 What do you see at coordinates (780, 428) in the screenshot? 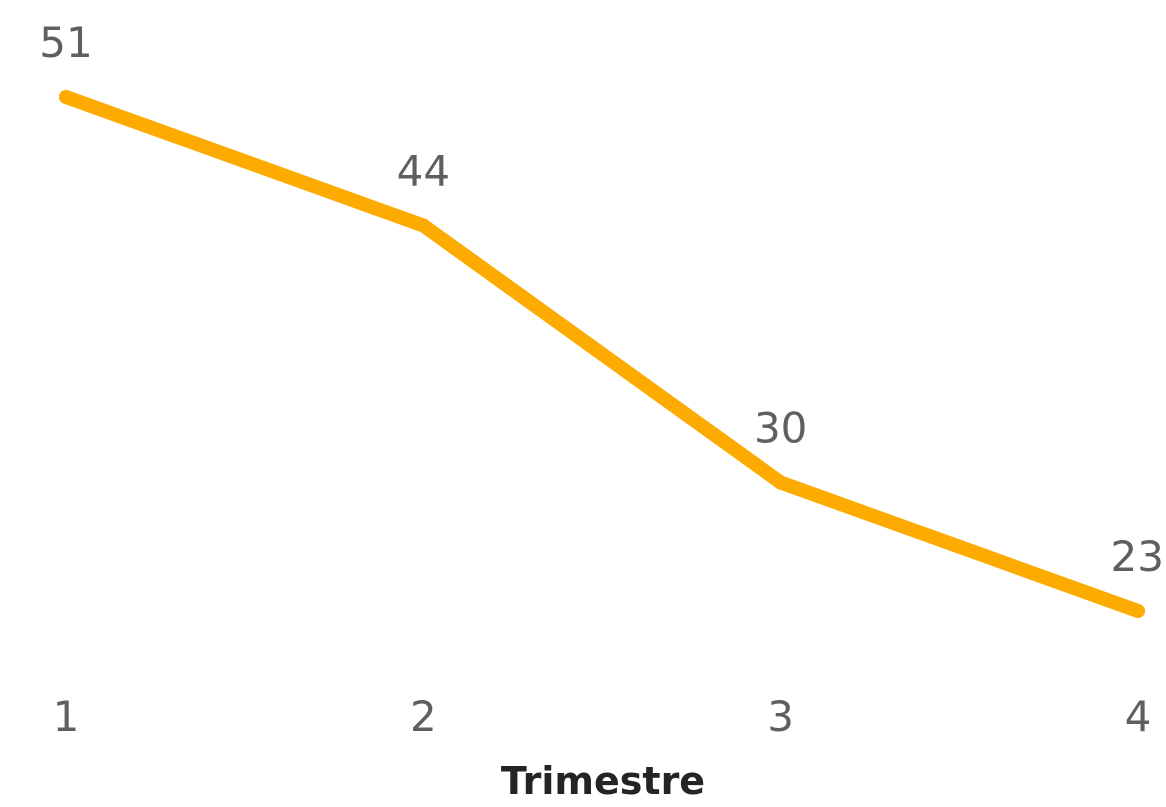
I see `data-label-3: 30` at bounding box center [780, 428].